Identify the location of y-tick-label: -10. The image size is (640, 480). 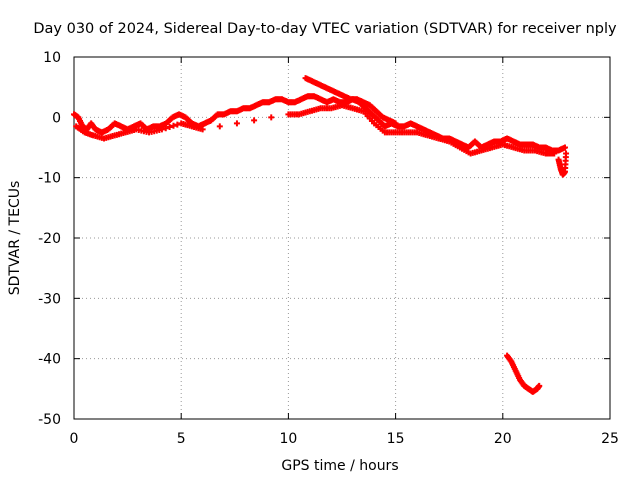
(49, 179).